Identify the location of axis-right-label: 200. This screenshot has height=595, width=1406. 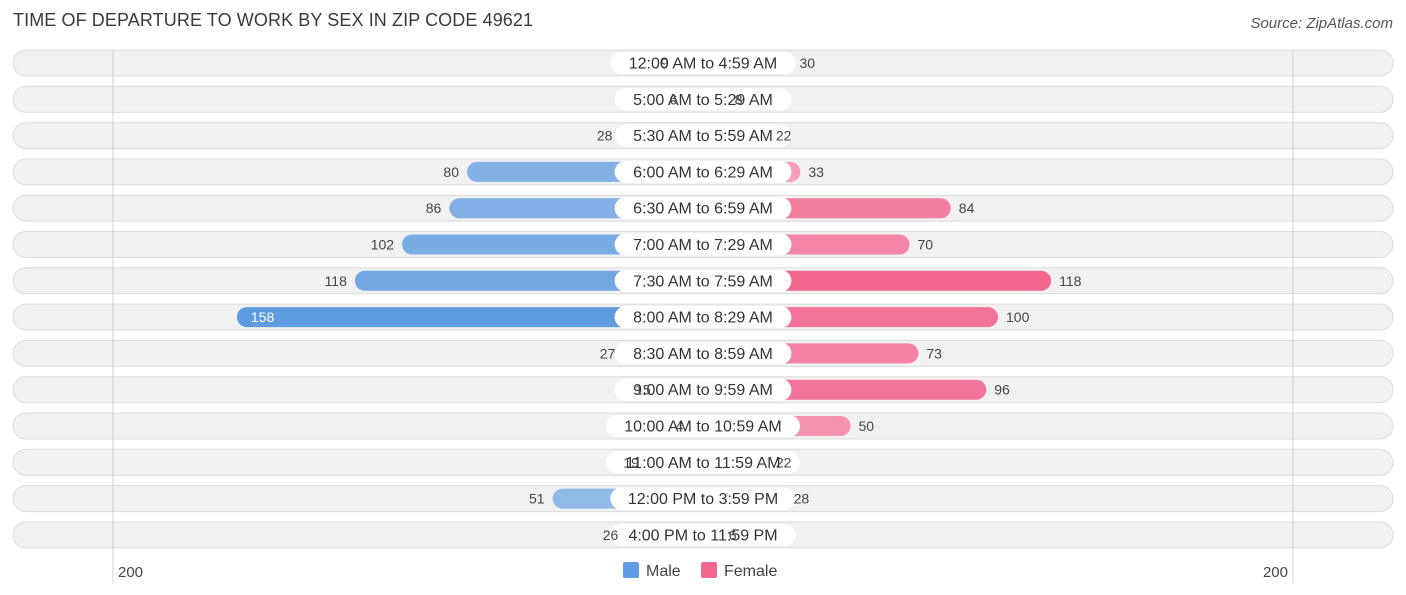
(1275, 572).